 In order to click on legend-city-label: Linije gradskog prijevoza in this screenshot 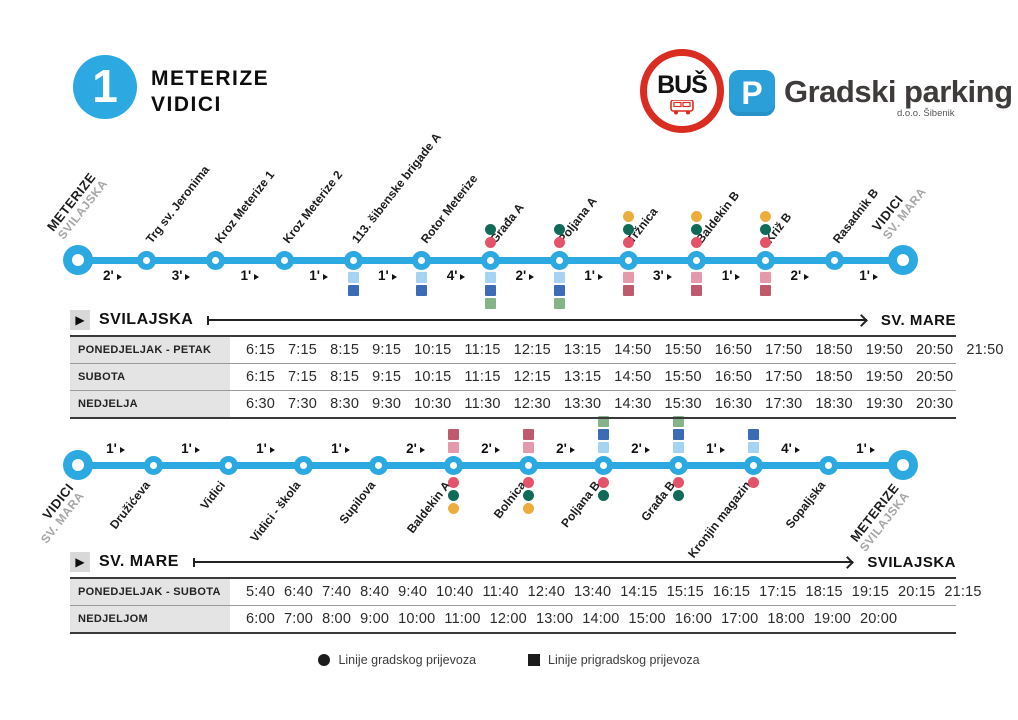, I will do `click(407, 660)`.